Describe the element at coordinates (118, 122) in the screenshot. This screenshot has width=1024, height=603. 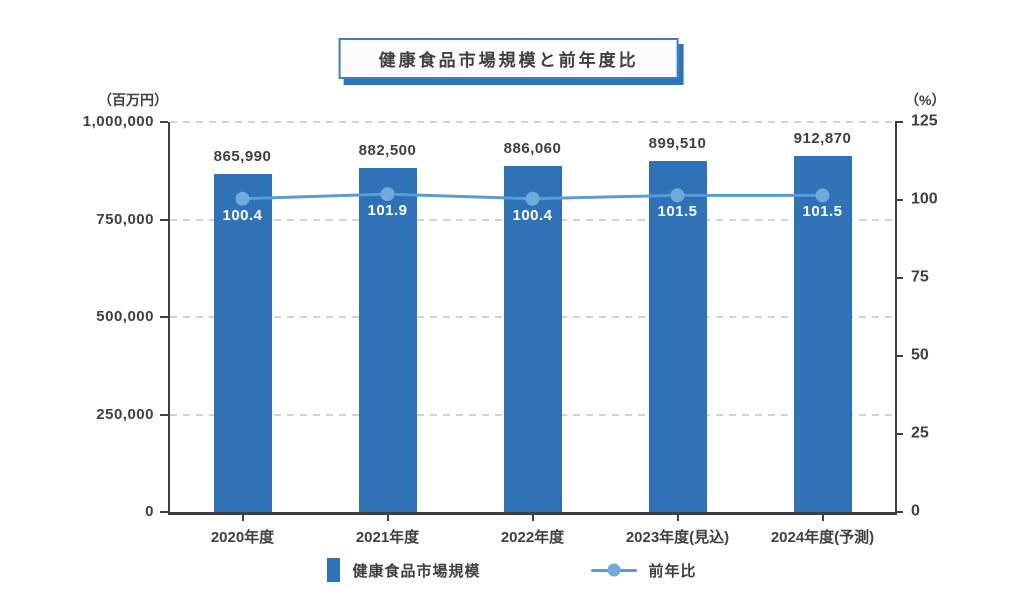
I see `left-axis-tick-label: 1,000,000` at that location.